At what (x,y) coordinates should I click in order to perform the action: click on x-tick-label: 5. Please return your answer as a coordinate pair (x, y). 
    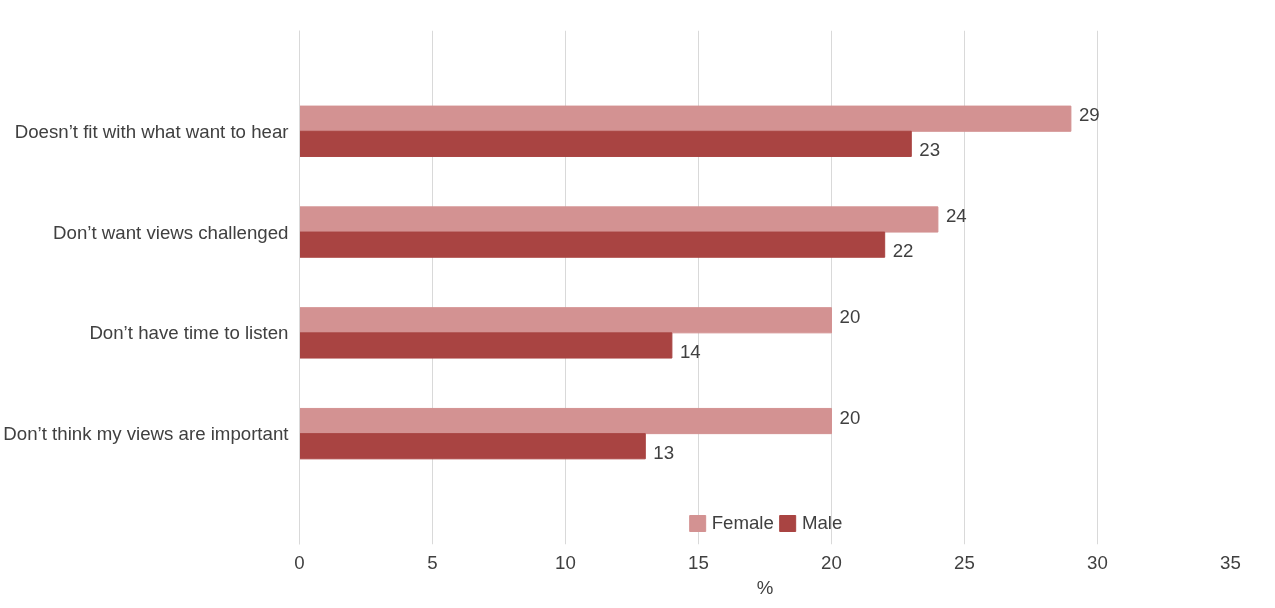
    Looking at the image, I should click on (432, 562).